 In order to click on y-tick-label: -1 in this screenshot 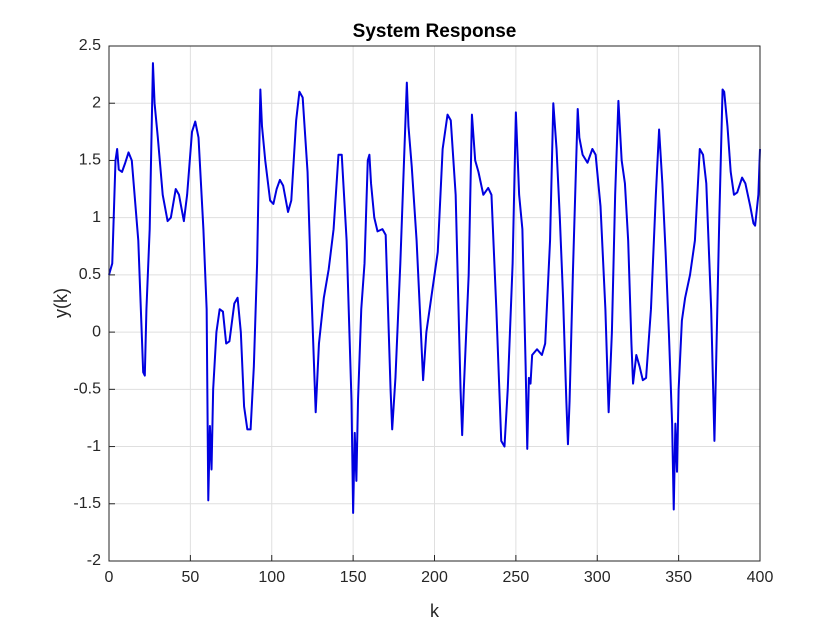, I will do `click(94, 446)`.